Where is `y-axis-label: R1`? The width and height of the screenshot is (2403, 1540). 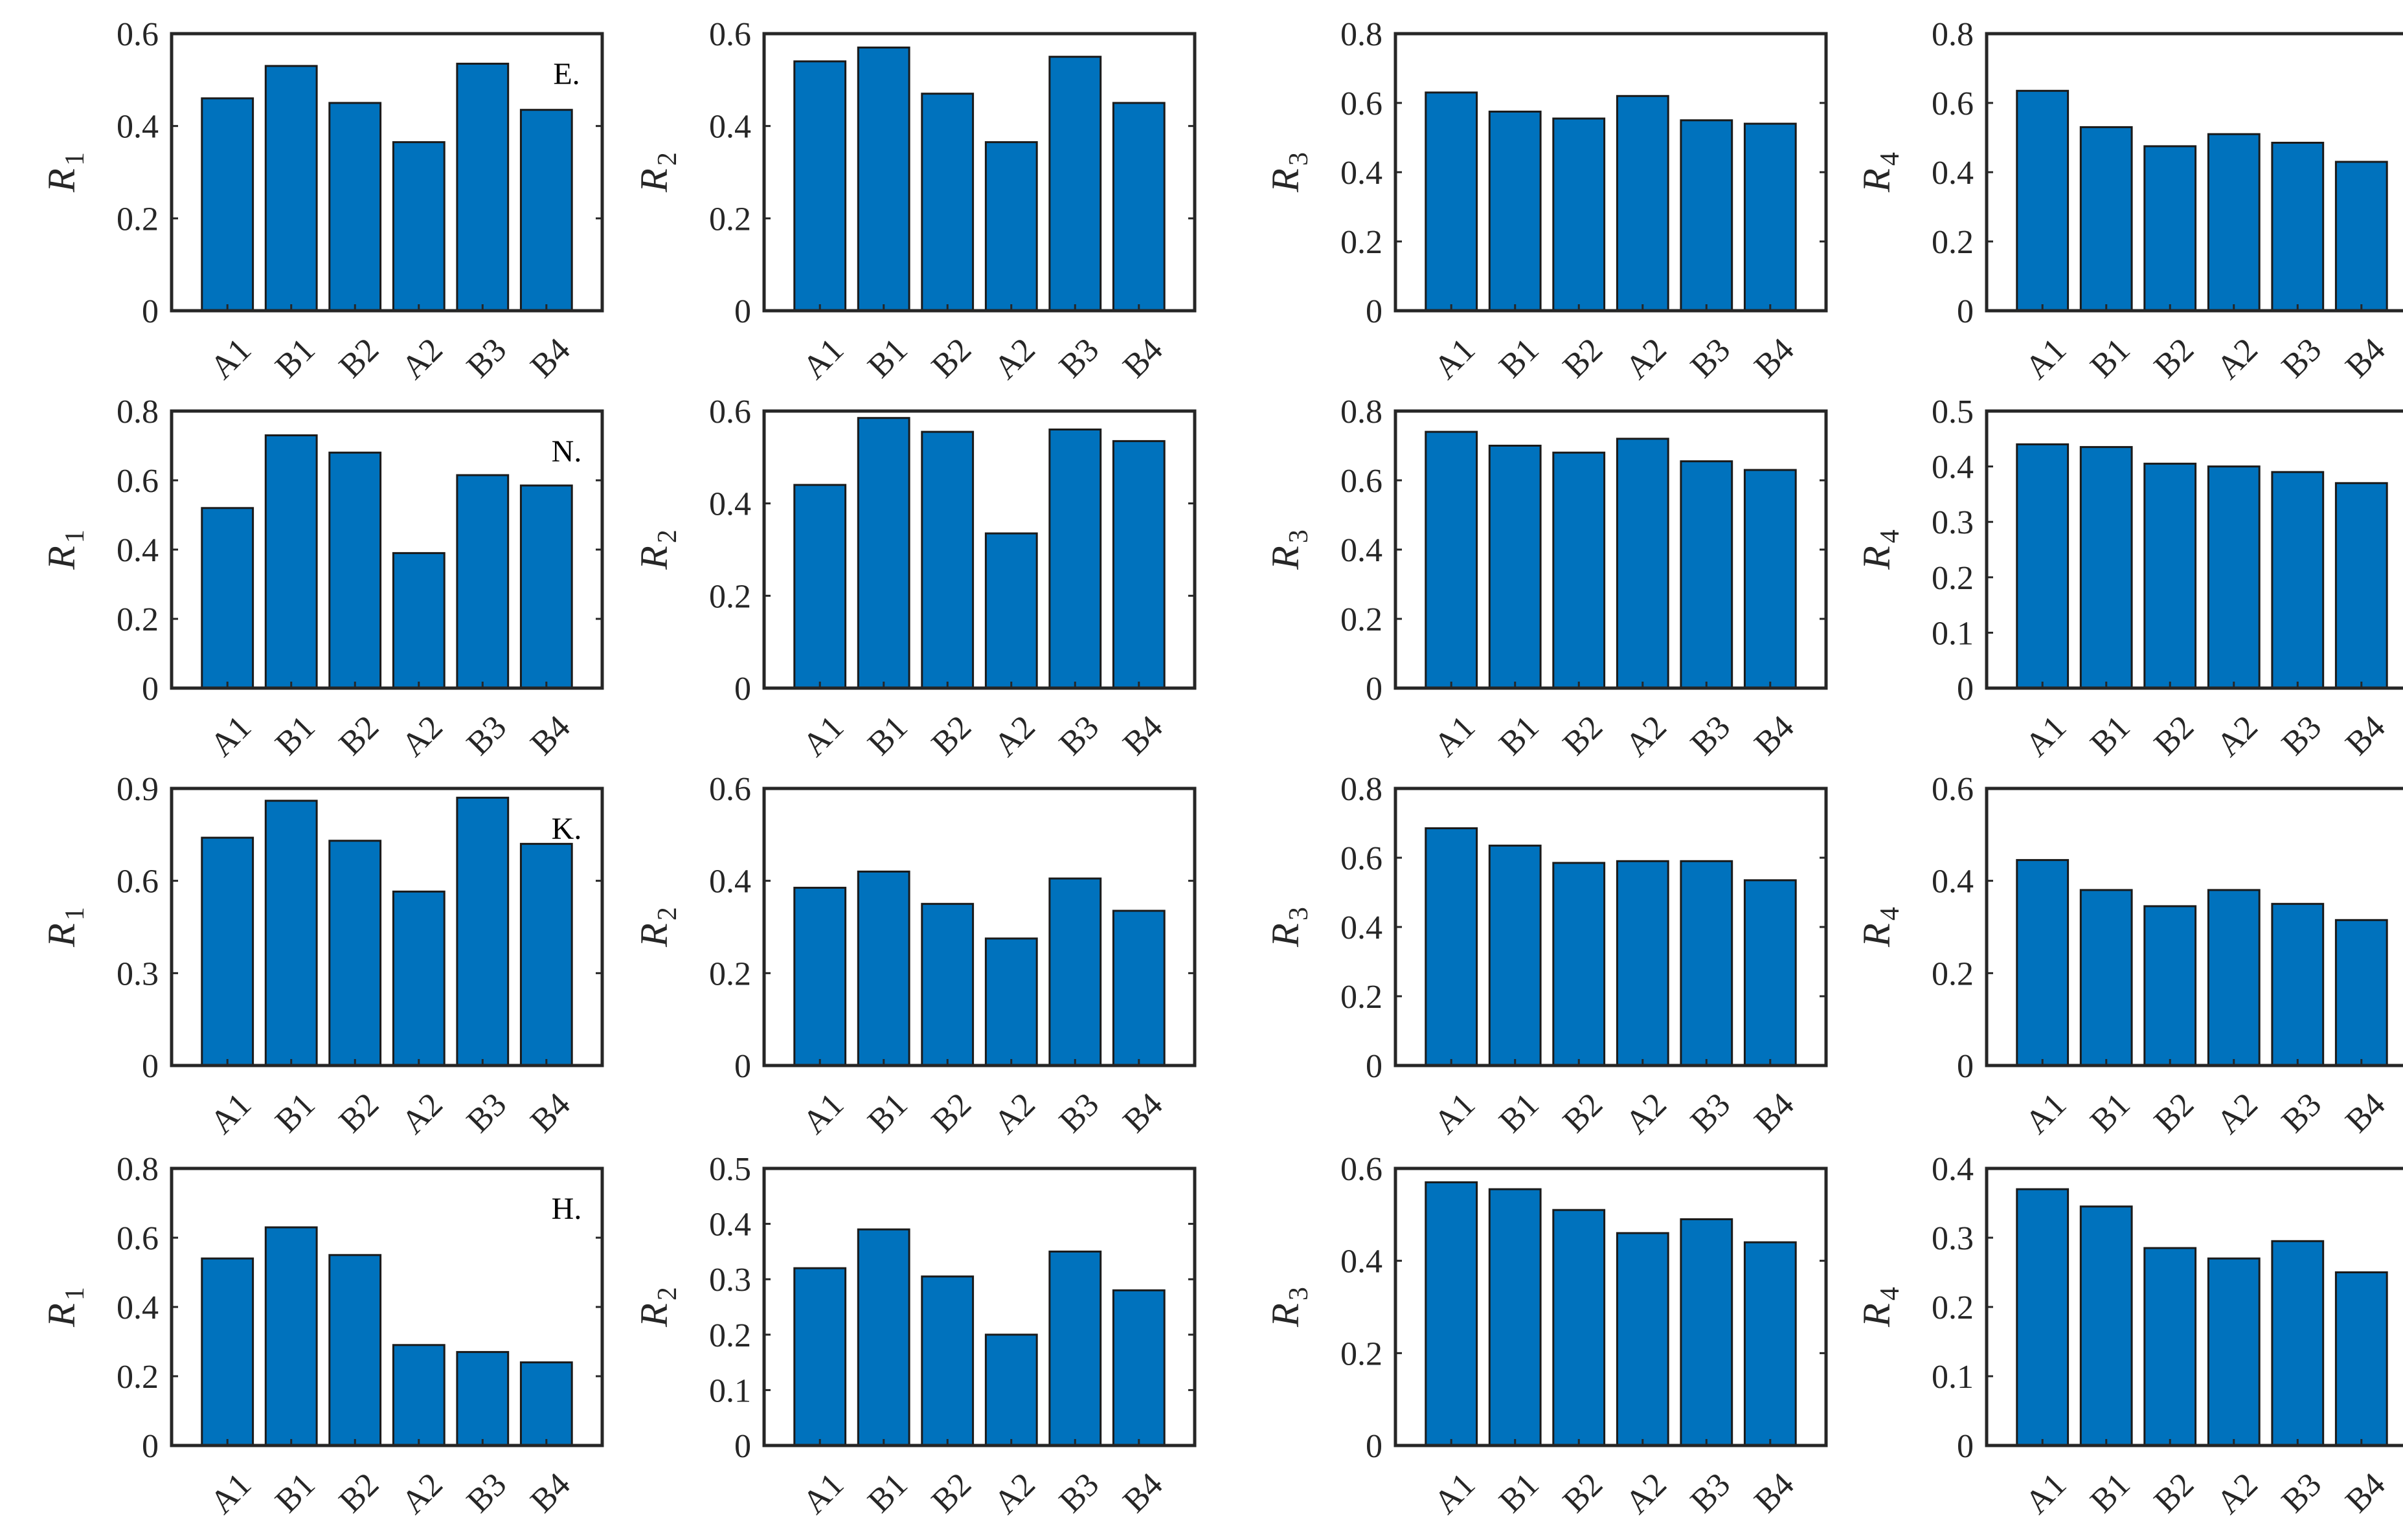 y-axis-label: R1 is located at coordinates (65, 927).